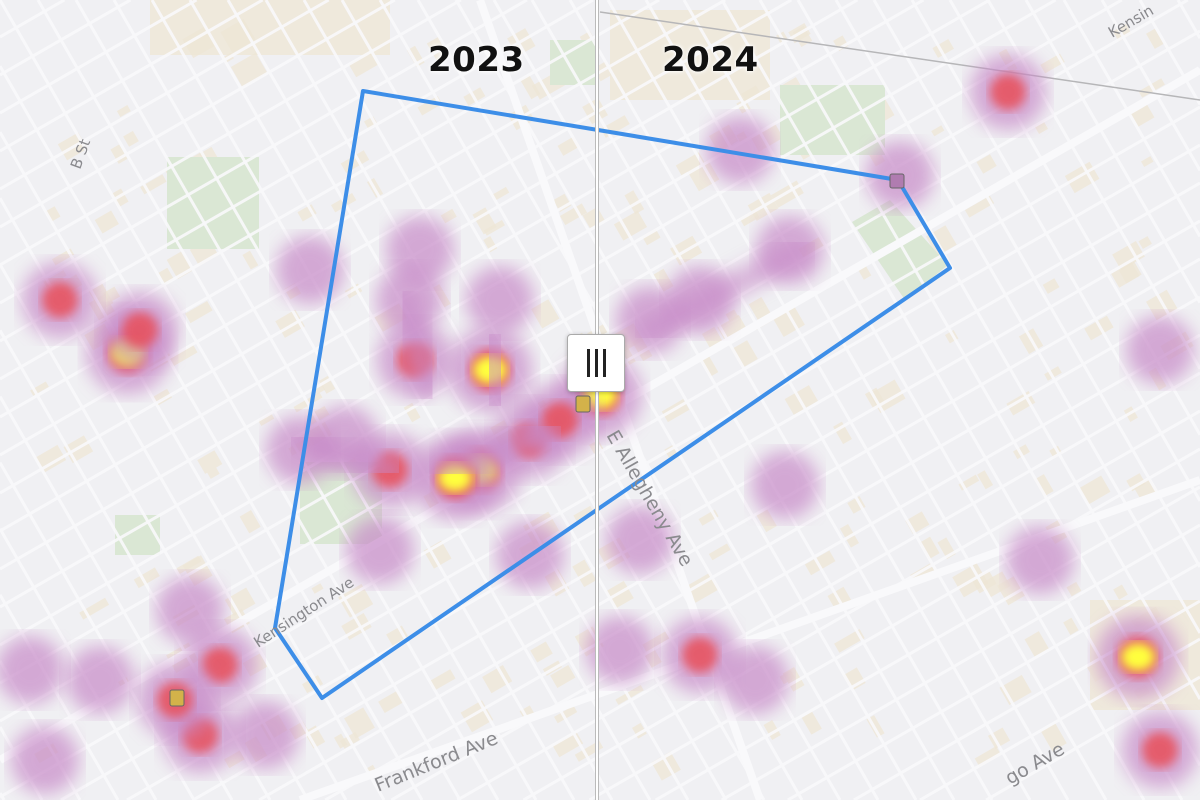 This screenshot has width=1200, height=800. Describe the element at coordinates (476, 60) in the screenshot. I see `year-label-left: 2023` at that location.